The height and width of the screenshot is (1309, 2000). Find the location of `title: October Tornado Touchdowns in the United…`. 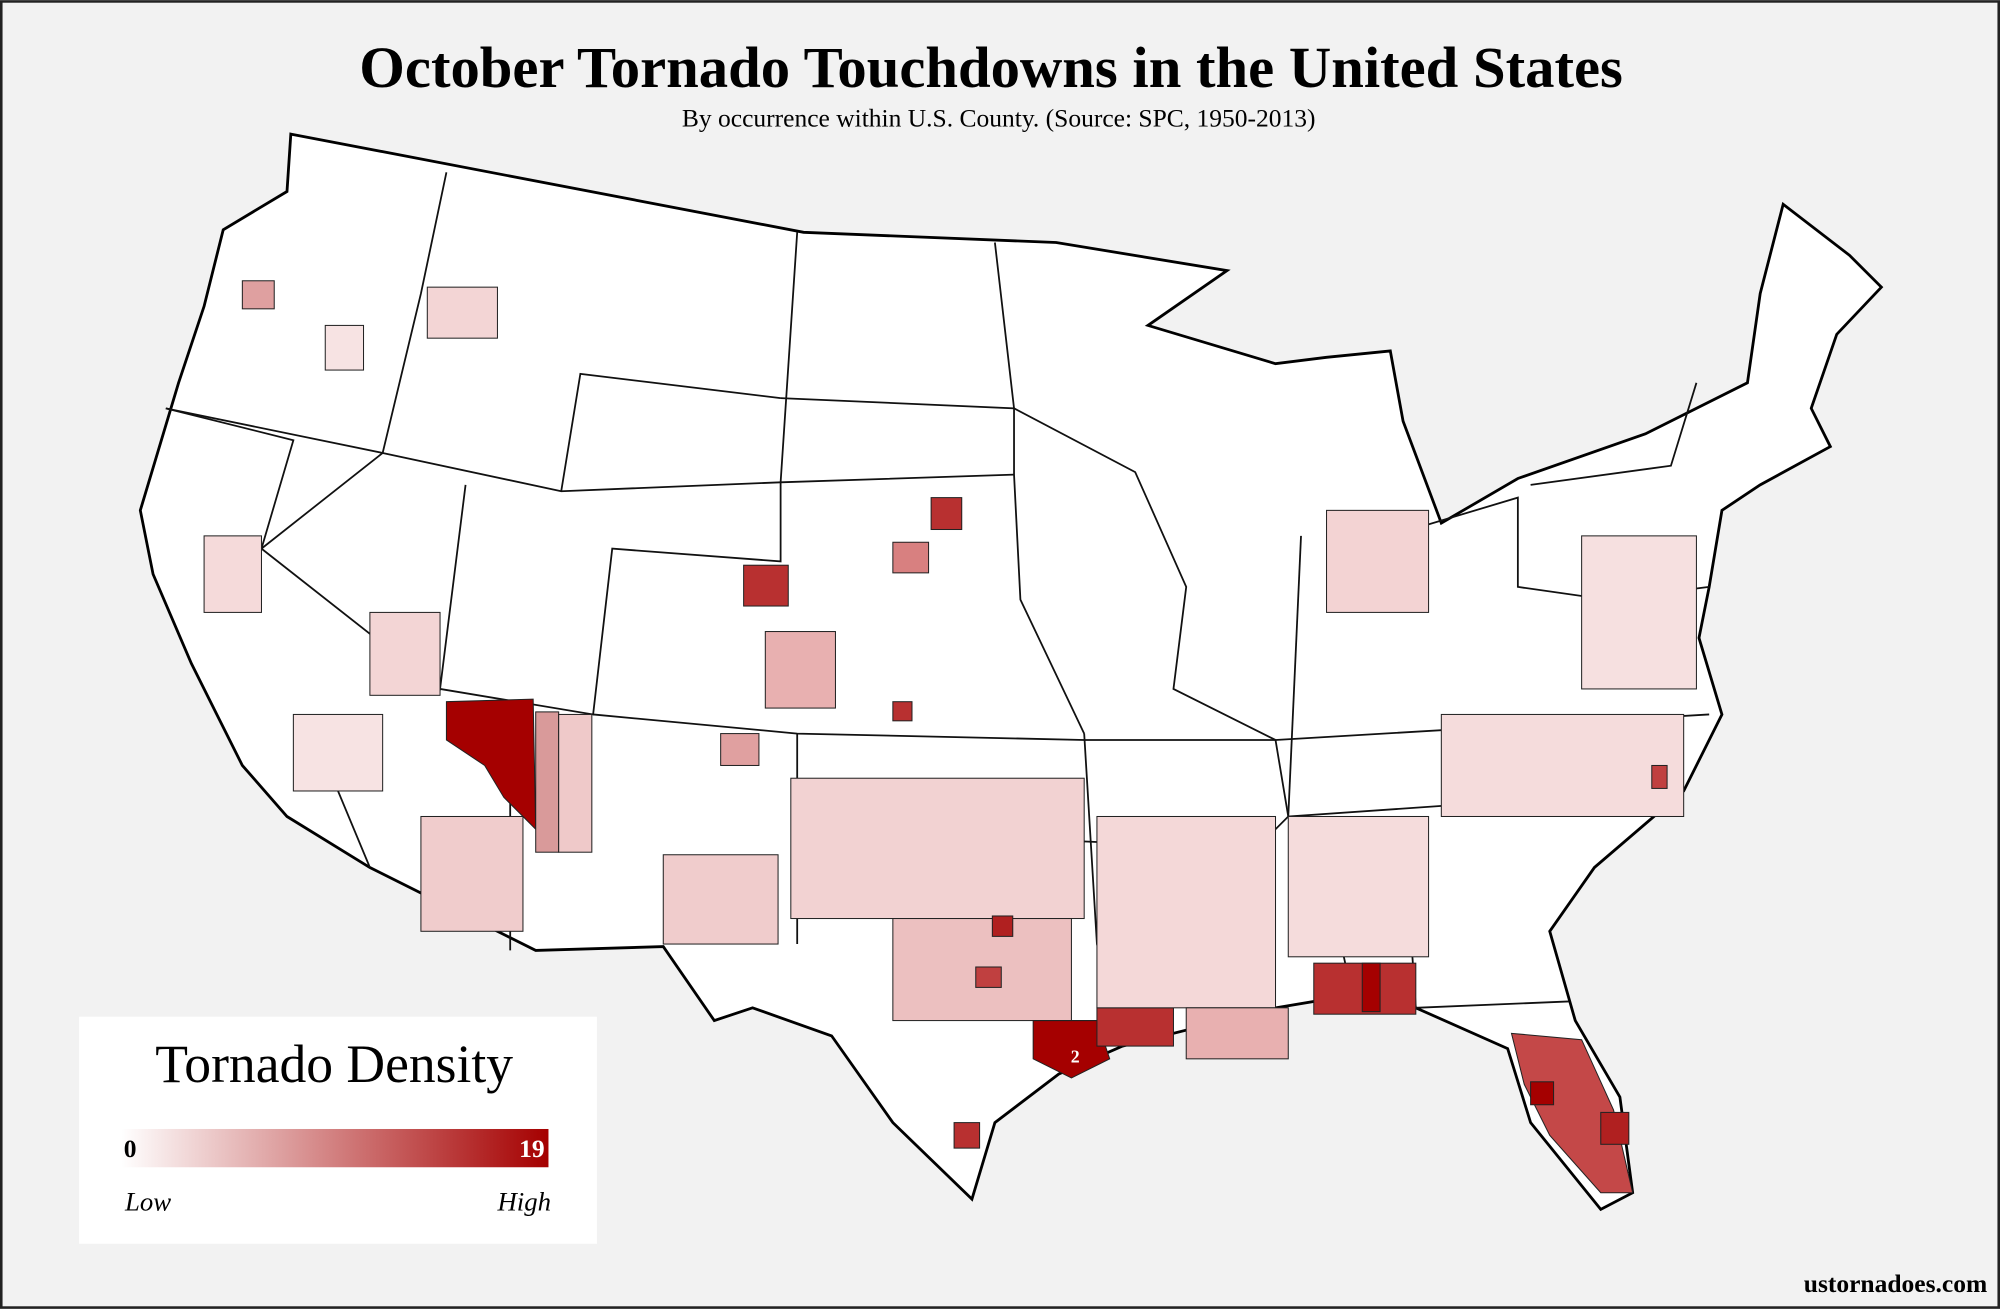

title: October Tornado Touchdowns in the United… is located at coordinates (991, 67).